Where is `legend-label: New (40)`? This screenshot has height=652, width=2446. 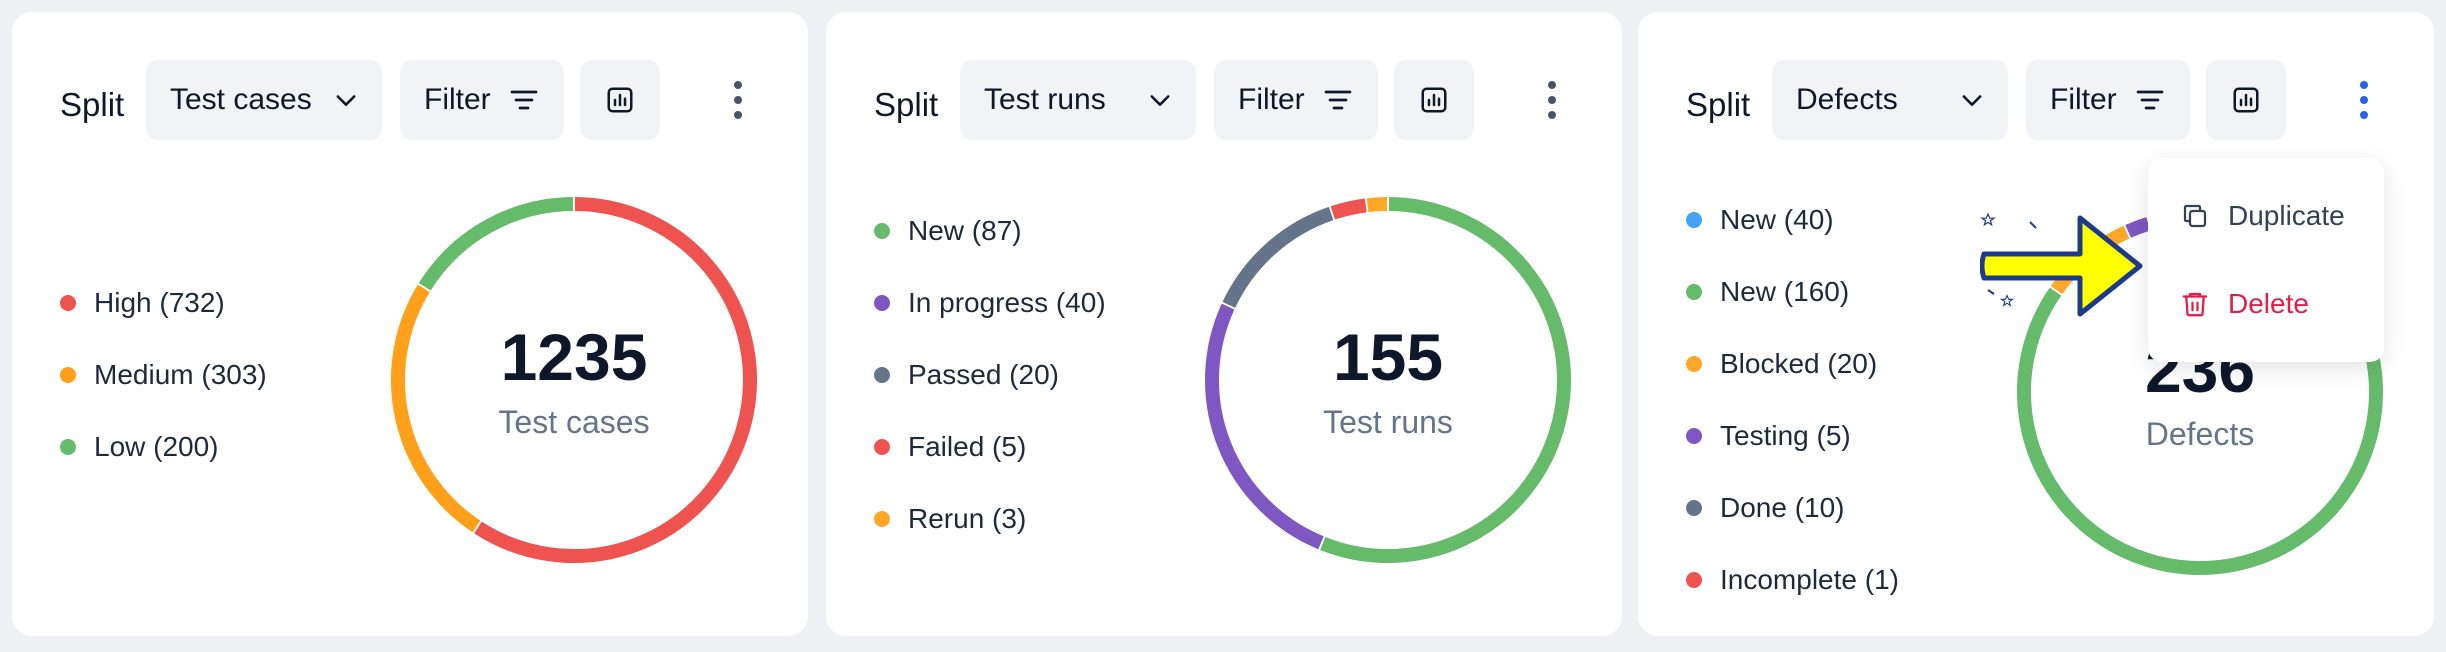
legend-label: New (40) is located at coordinates (1777, 219).